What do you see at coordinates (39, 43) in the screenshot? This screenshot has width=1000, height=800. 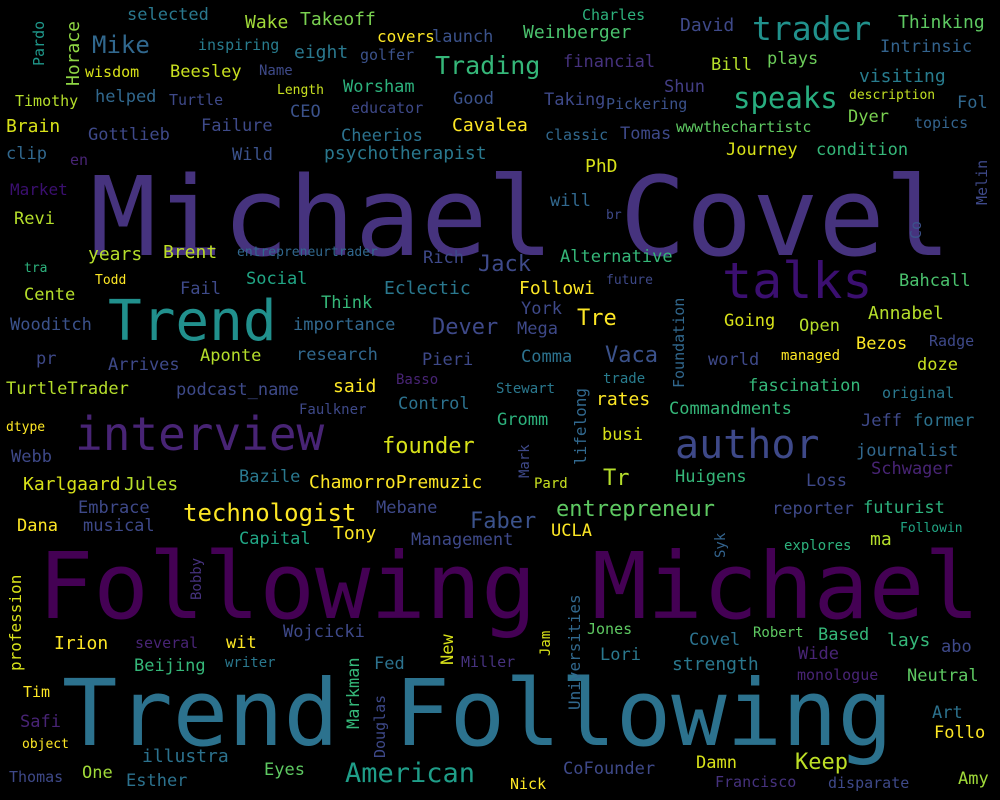 I see `word-22: Pardo` at bounding box center [39, 43].